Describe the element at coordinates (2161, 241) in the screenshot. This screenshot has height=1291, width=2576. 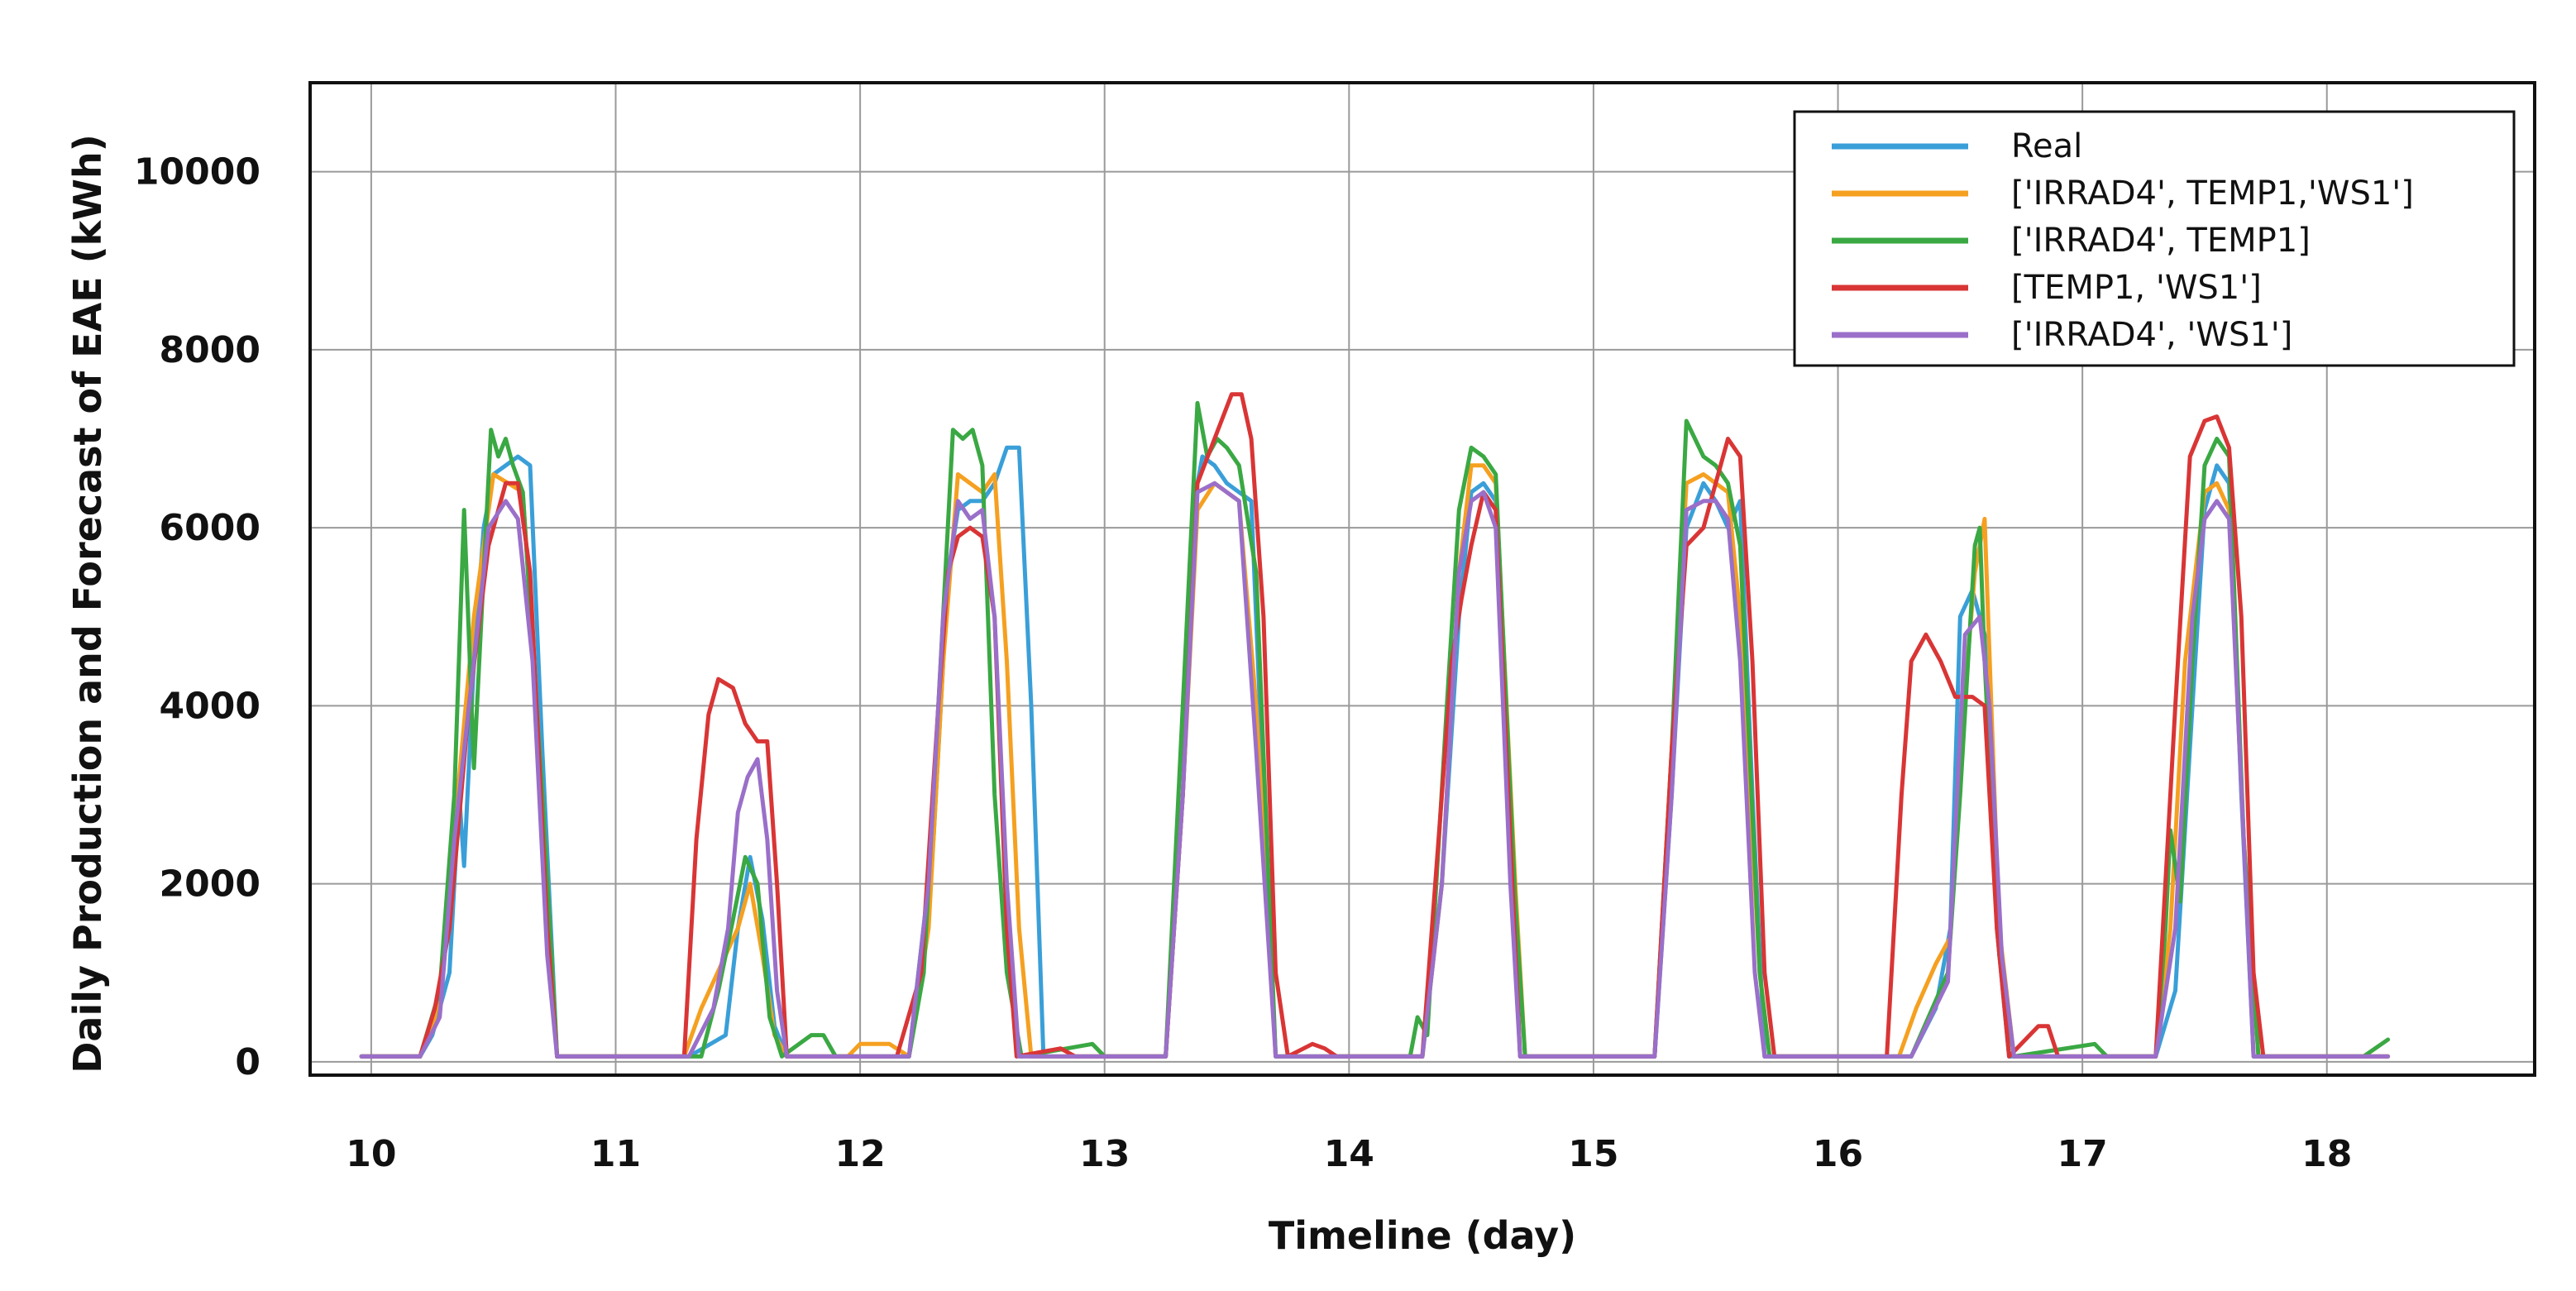
I see `legend-label: ['IRRAD4', TEMP1]` at that location.